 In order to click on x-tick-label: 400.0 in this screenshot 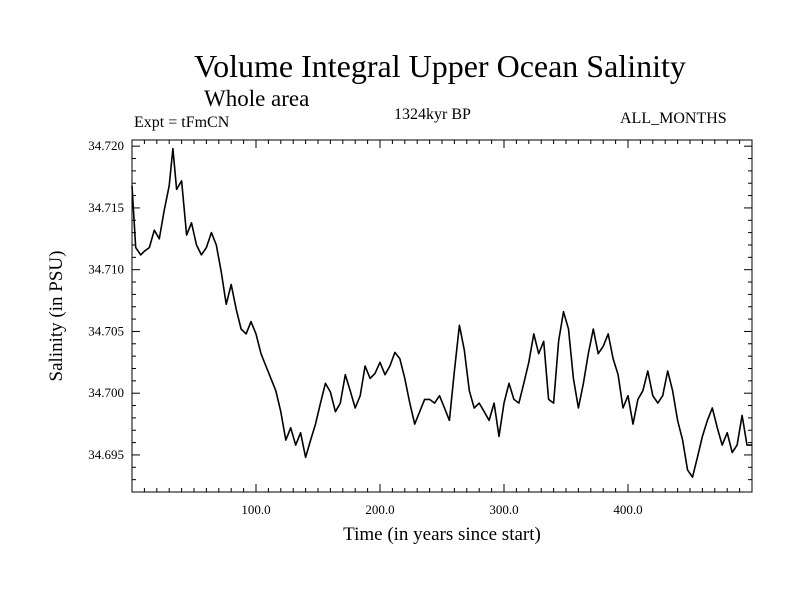, I will do `click(627, 509)`.